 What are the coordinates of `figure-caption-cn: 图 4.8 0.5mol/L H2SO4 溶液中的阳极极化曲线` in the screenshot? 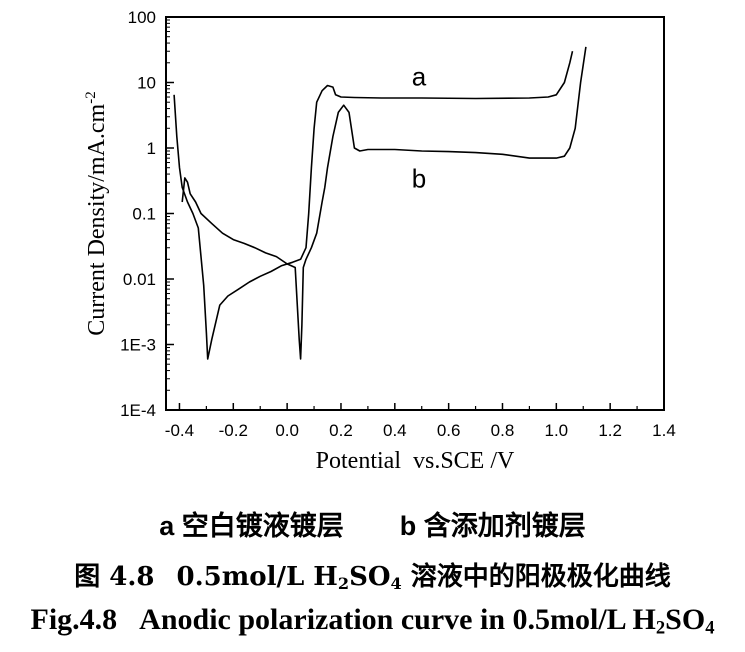 It's located at (372, 574).